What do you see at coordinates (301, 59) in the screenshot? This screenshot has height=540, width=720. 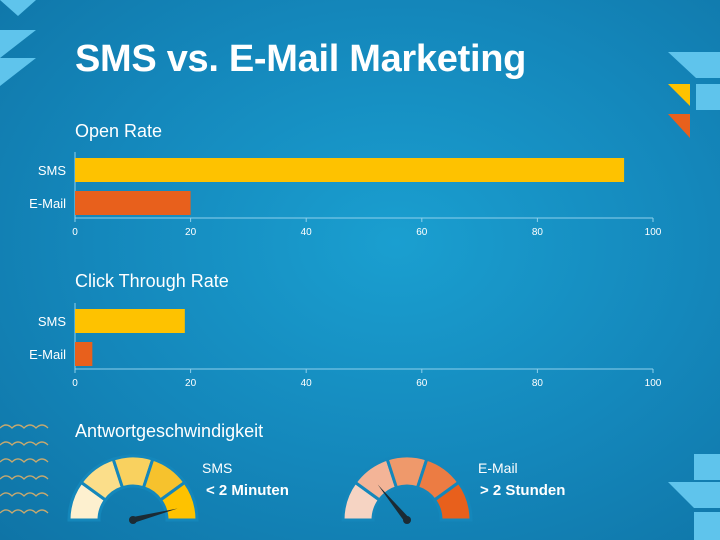 I see `page-title: SMS vs. E-Mail Marketing` at bounding box center [301, 59].